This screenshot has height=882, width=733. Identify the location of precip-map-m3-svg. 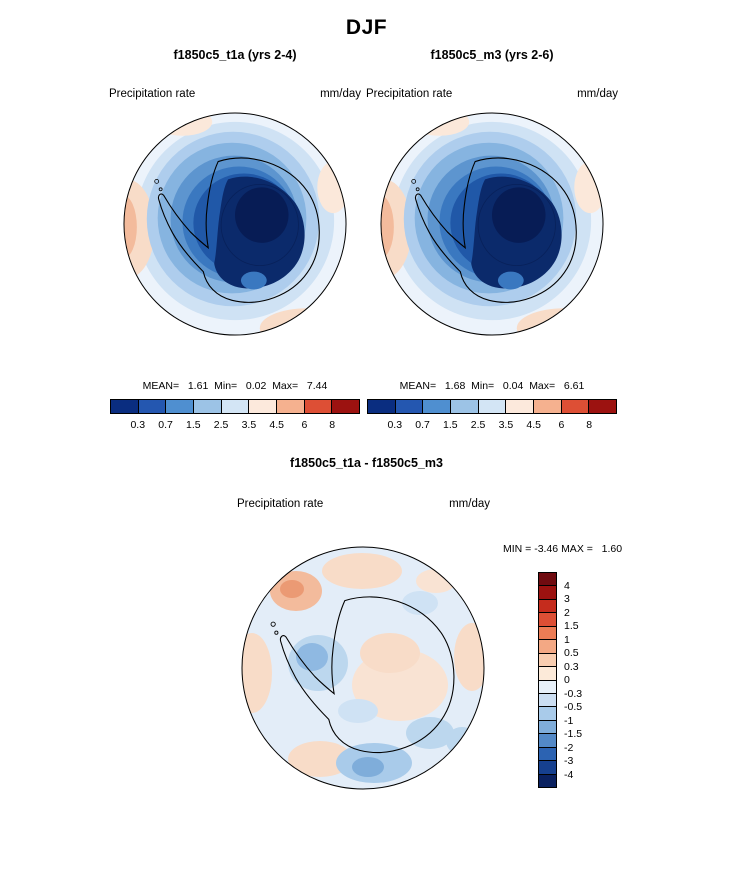
(492, 224).